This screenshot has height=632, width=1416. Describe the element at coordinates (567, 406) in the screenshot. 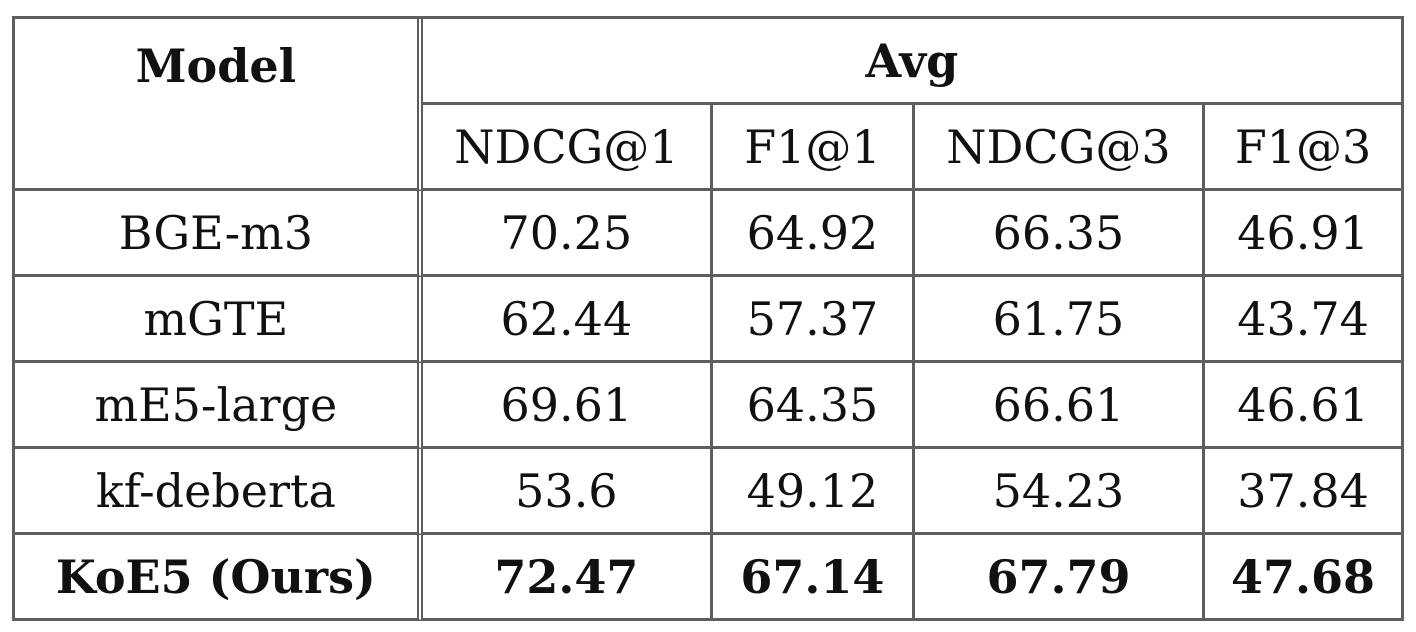

I see `value-cell: 69.61` at that location.